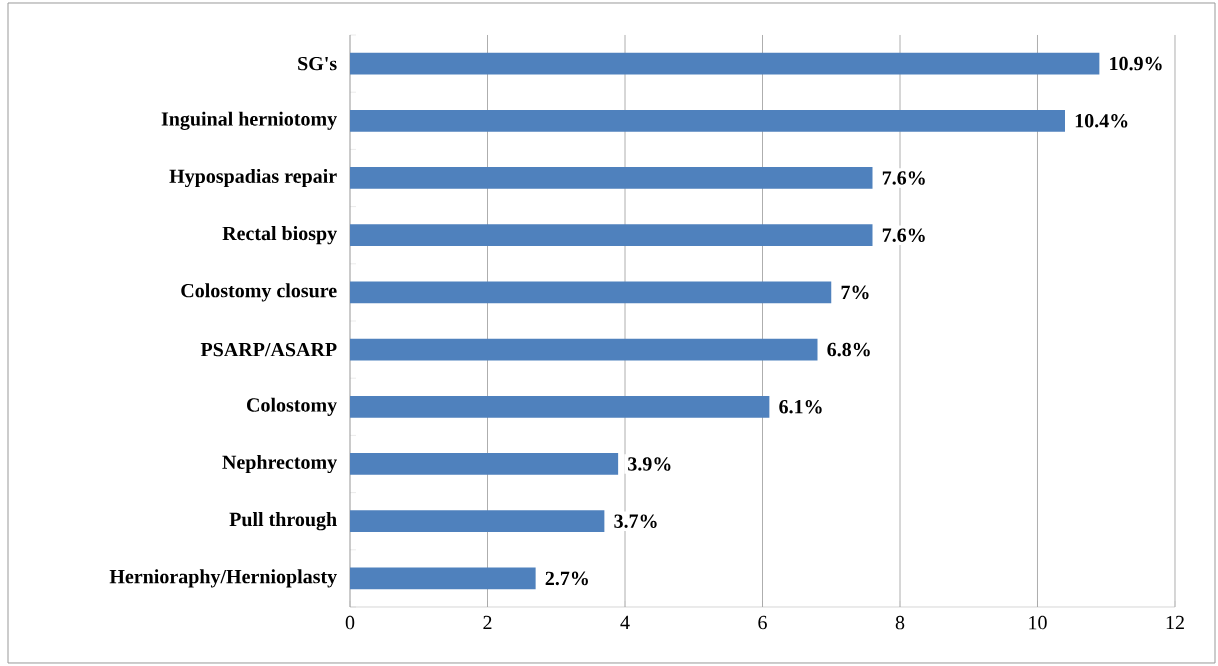 The image size is (1218, 666). What do you see at coordinates (350, 622) in the screenshot?
I see `x-tick-label: 0` at bounding box center [350, 622].